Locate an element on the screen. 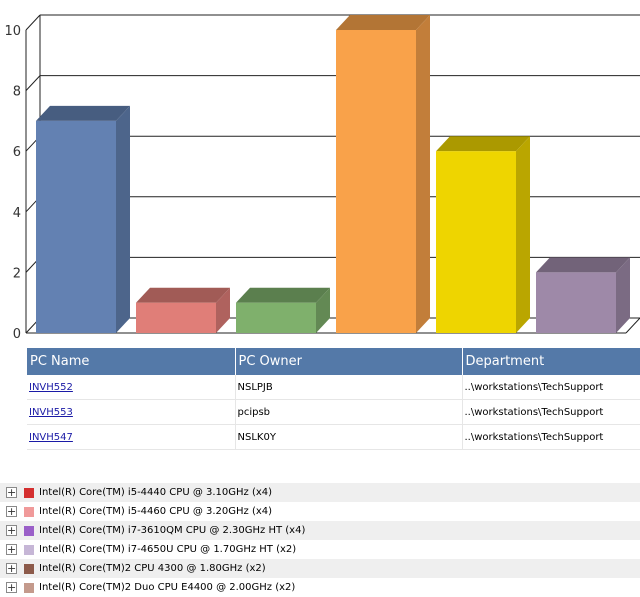  floor-right-edge is located at coordinates (632, 325).